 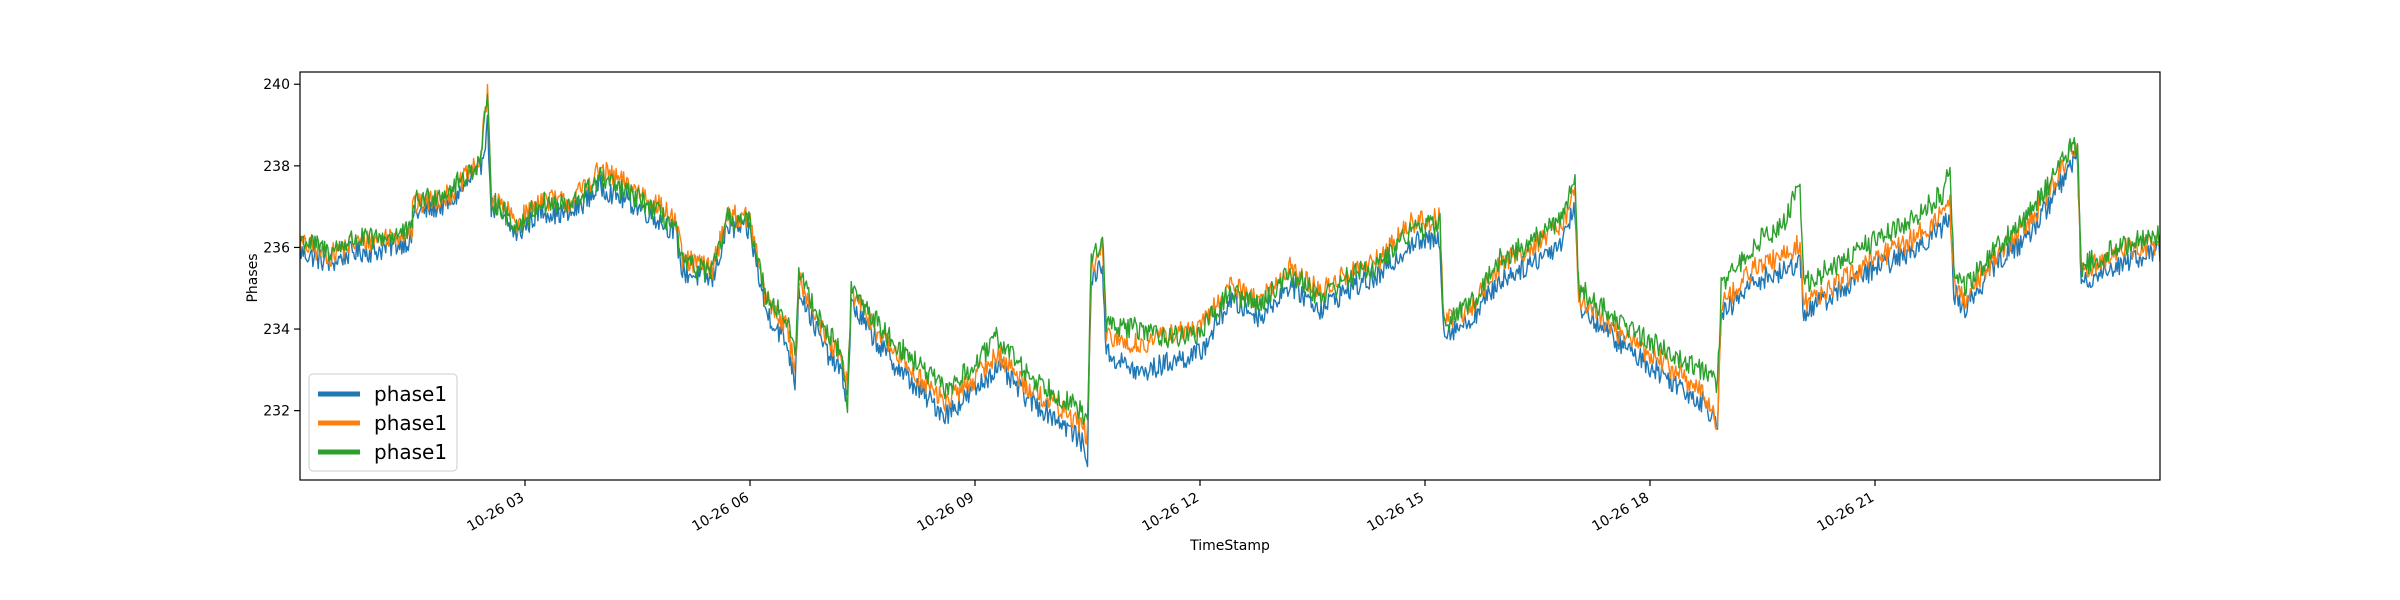 I want to click on y-tick-label: 234, so click(x=276, y=330).